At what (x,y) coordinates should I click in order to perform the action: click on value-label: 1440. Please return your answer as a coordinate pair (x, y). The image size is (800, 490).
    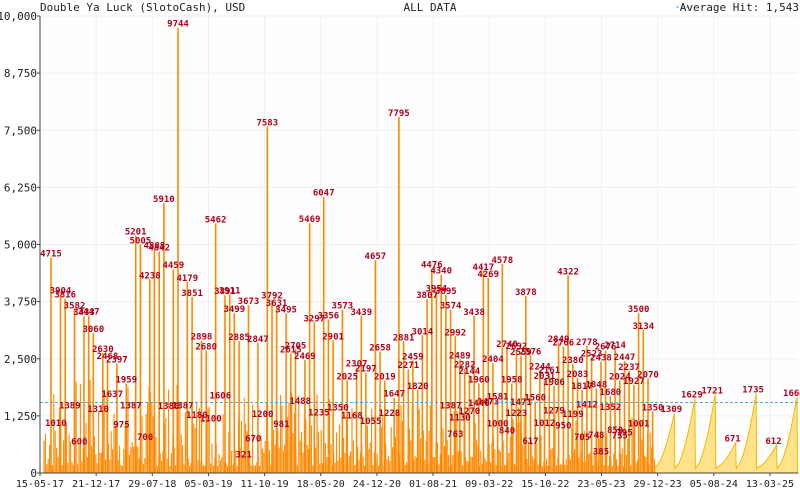
    Looking at the image, I should click on (479, 404).